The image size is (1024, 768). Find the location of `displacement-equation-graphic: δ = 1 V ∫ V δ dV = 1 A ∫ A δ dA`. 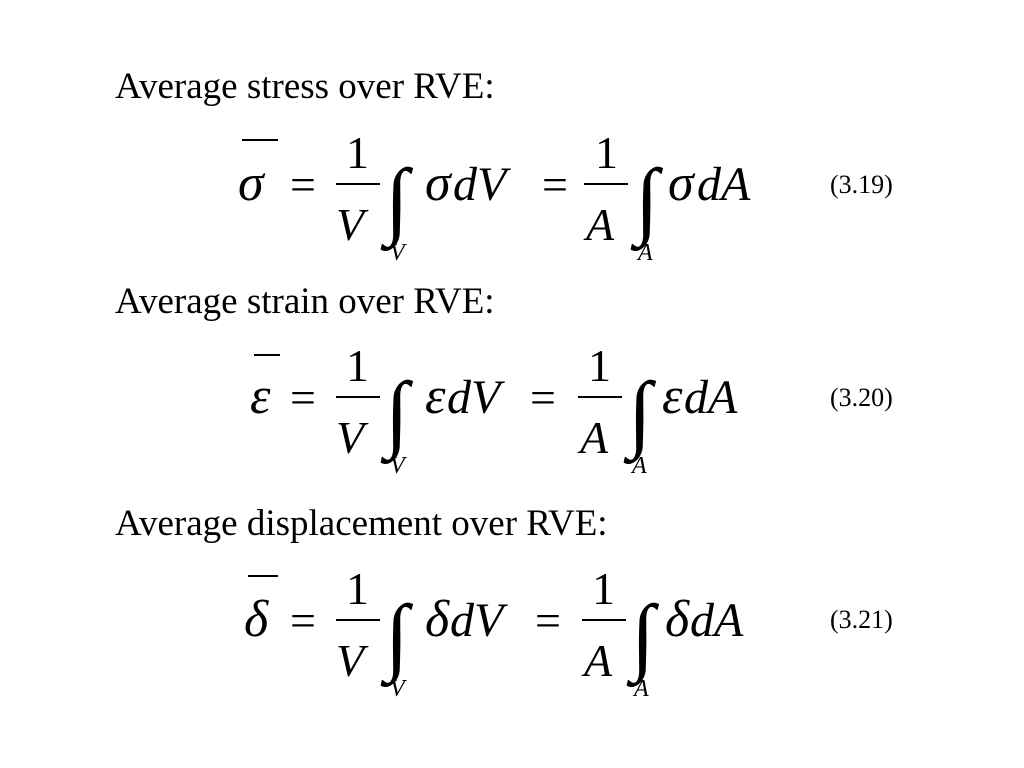

displacement-equation-graphic: δ = 1 V ∫ V δ dV = 1 A ∫ A δ dA is located at coordinates (494, 632).